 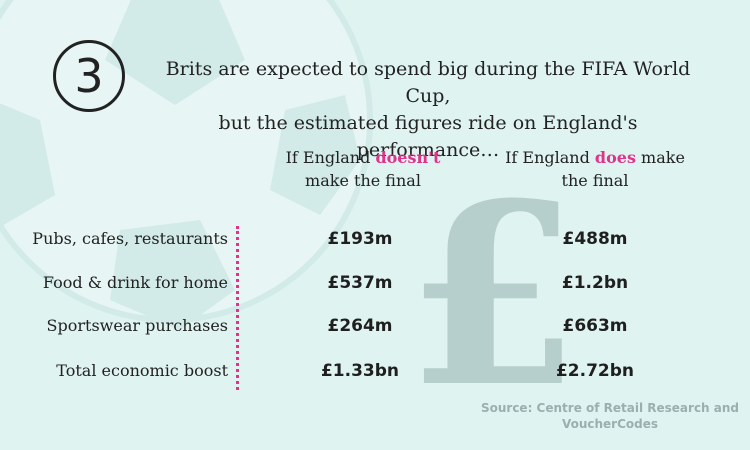 I want to click on row-label: Pubs, cafes, restaurants, so click(x=130, y=238).